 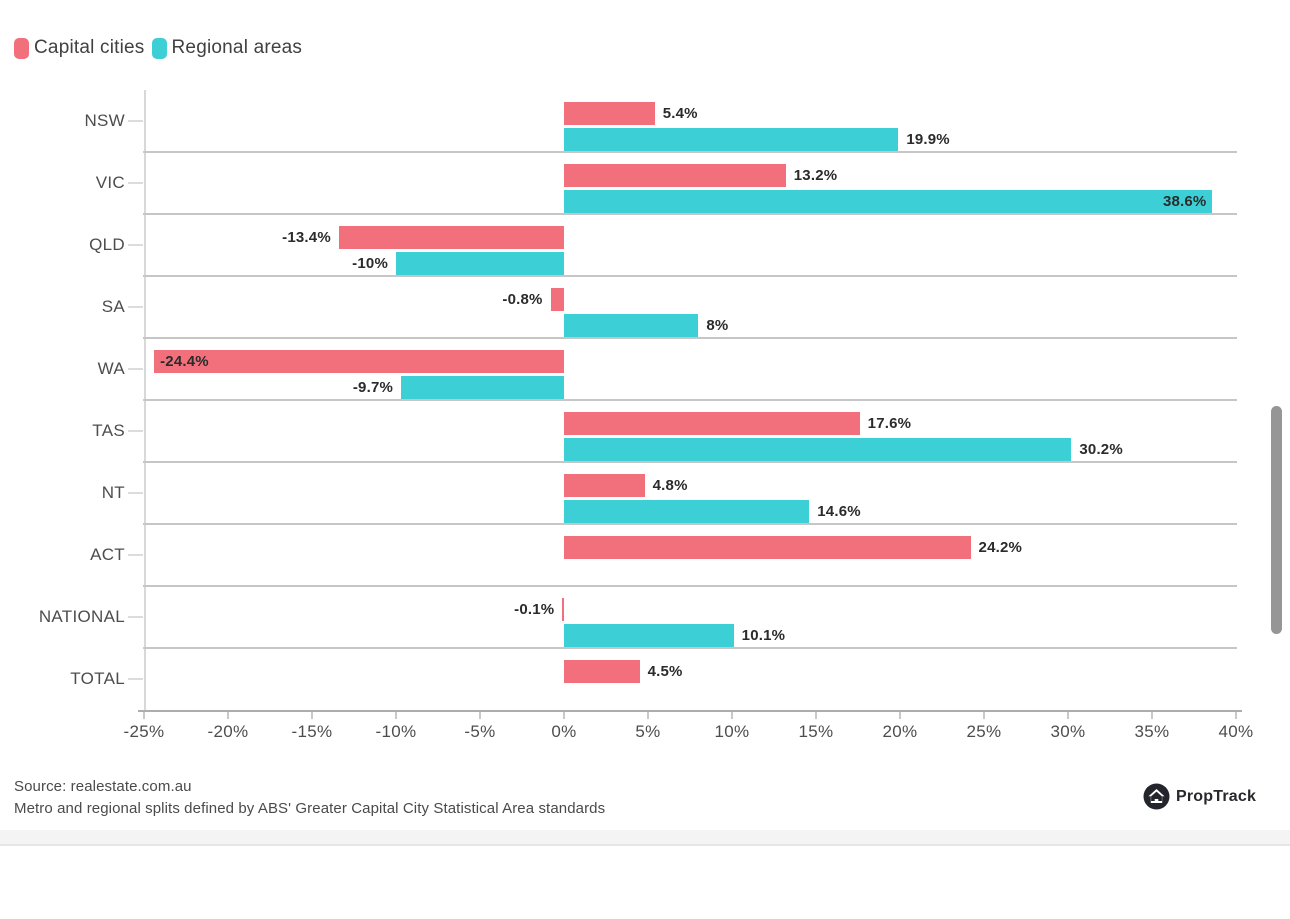 I want to click on x-axis-tick-label: -5%, so click(x=480, y=731).